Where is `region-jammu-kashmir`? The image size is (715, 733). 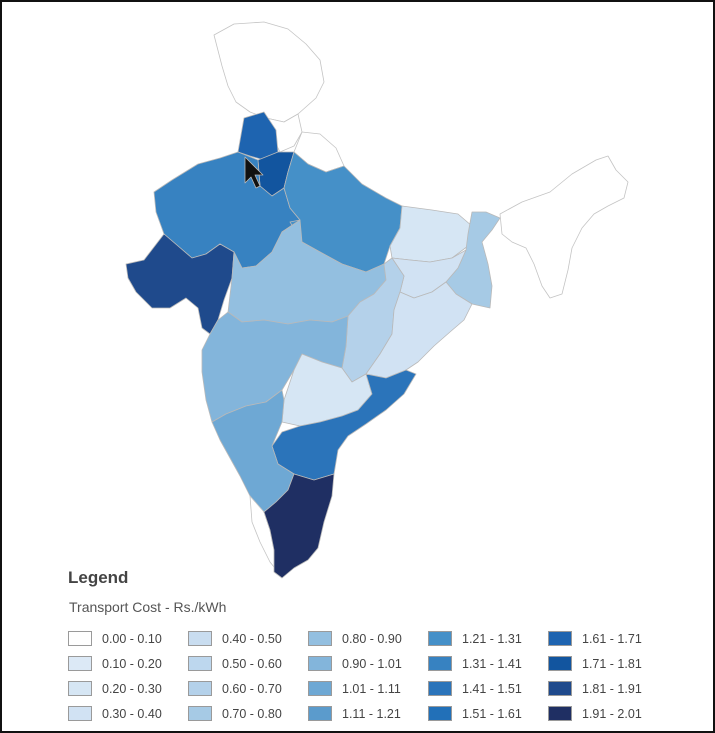
region-jammu-kashmir is located at coordinates (269, 72).